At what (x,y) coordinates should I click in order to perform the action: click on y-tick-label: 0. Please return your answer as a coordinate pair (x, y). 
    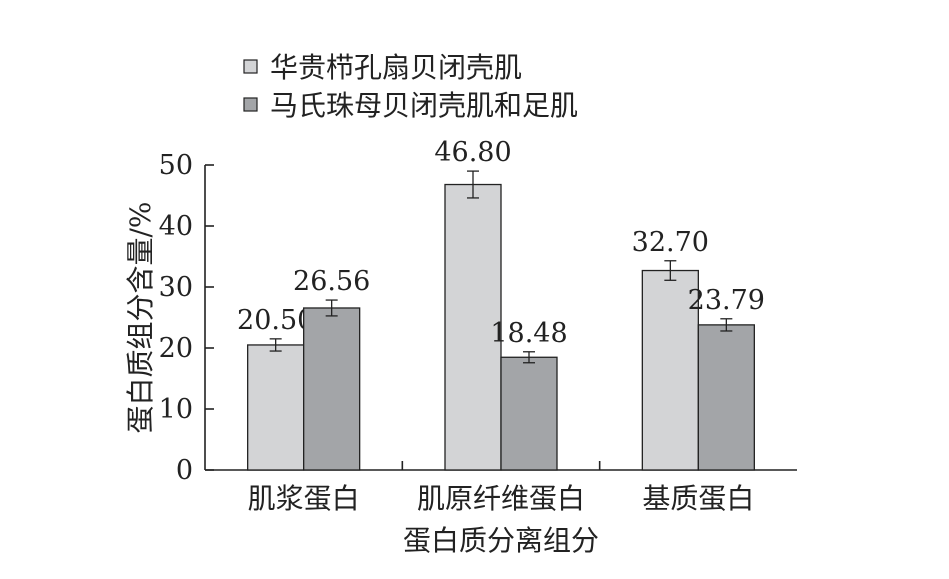
    Looking at the image, I should click on (184, 470).